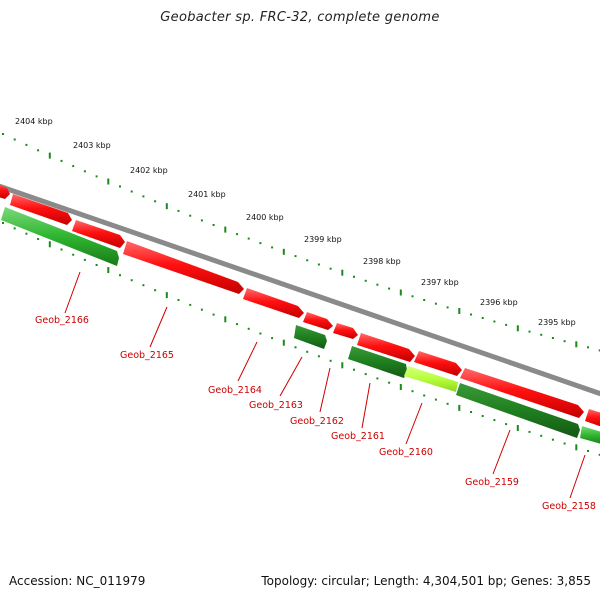 The height and width of the screenshot is (600, 600). What do you see at coordinates (149, 170) in the screenshot?
I see `kbp-label: 2402 kbp` at bounding box center [149, 170].